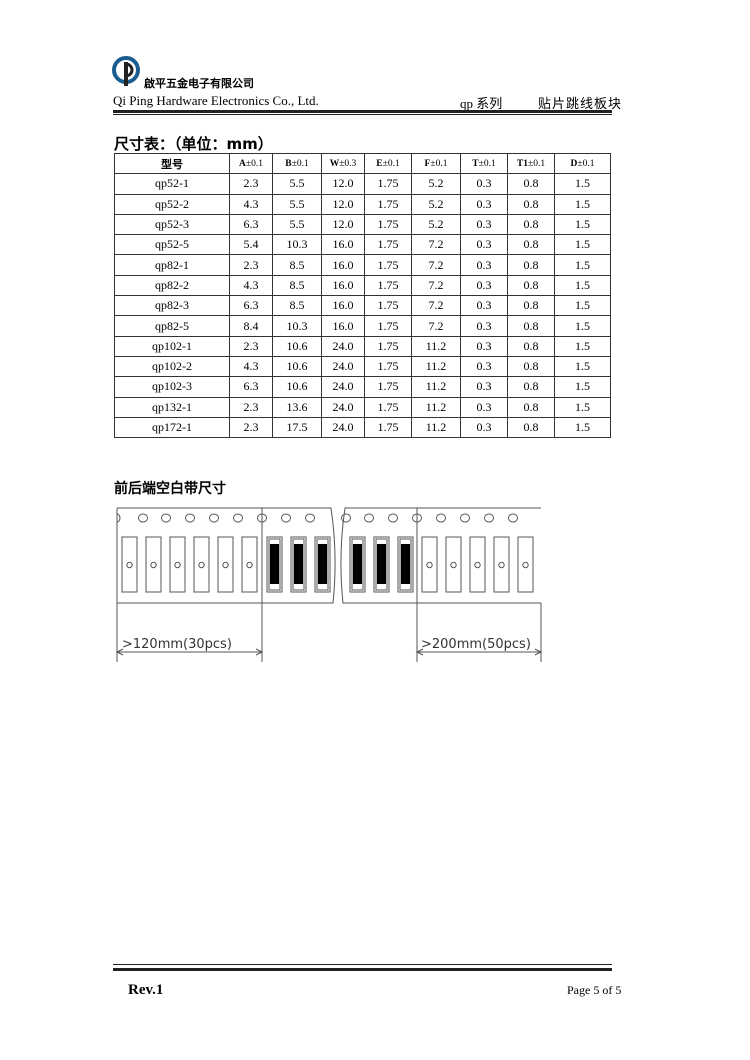 This screenshot has width=750, height=1060. I want to click on footer-divider-thick, so click(362, 969).